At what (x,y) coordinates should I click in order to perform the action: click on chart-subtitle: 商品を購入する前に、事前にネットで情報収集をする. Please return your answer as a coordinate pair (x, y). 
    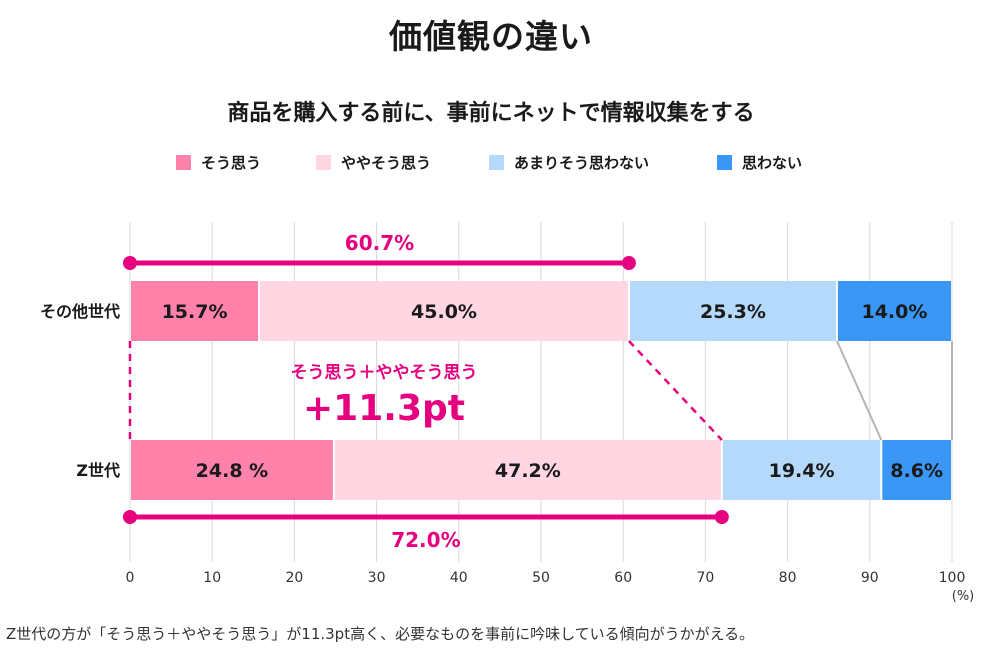
    Looking at the image, I should click on (491, 113).